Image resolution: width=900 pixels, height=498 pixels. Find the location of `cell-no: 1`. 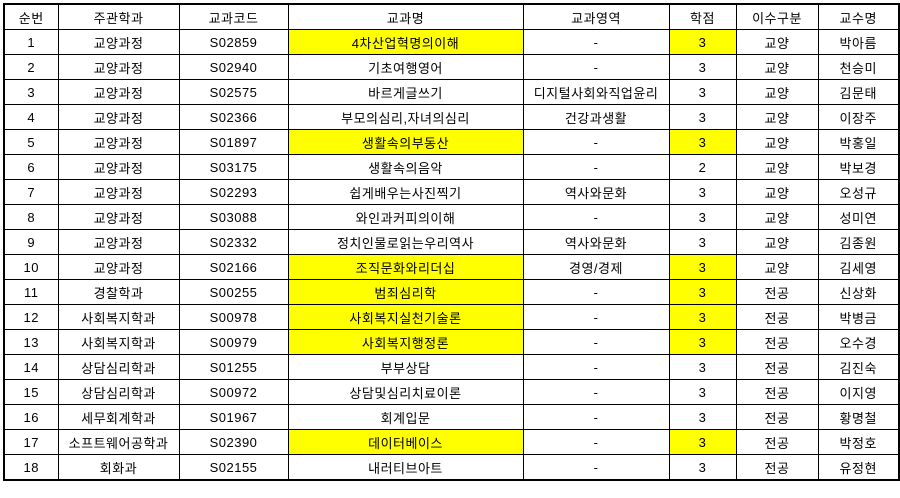

cell-no: 1 is located at coordinates (31, 42).